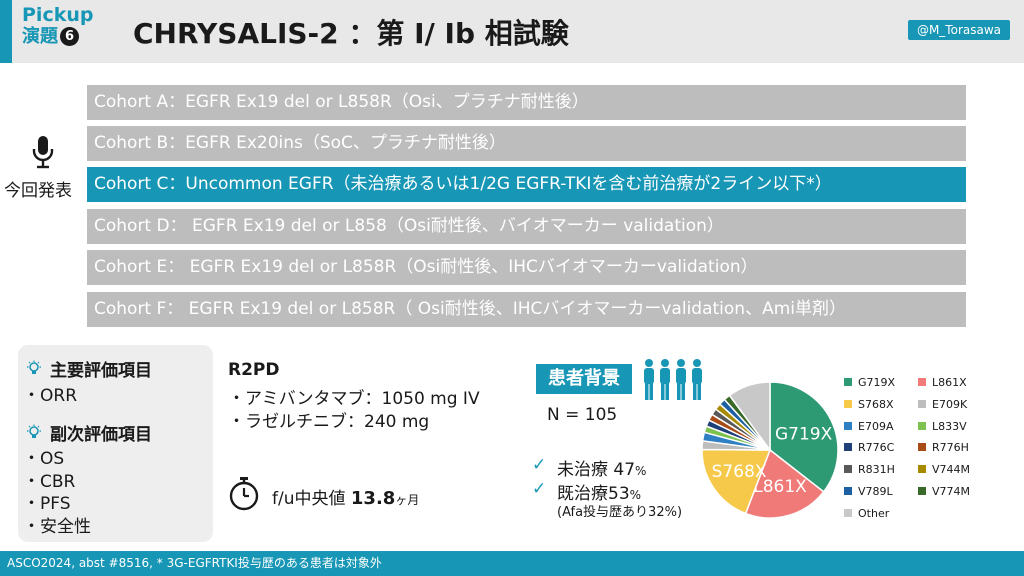 The width and height of the screenshot is (1024, 576). I want to click on presentation-label: 演題 6, so click(57, 37).